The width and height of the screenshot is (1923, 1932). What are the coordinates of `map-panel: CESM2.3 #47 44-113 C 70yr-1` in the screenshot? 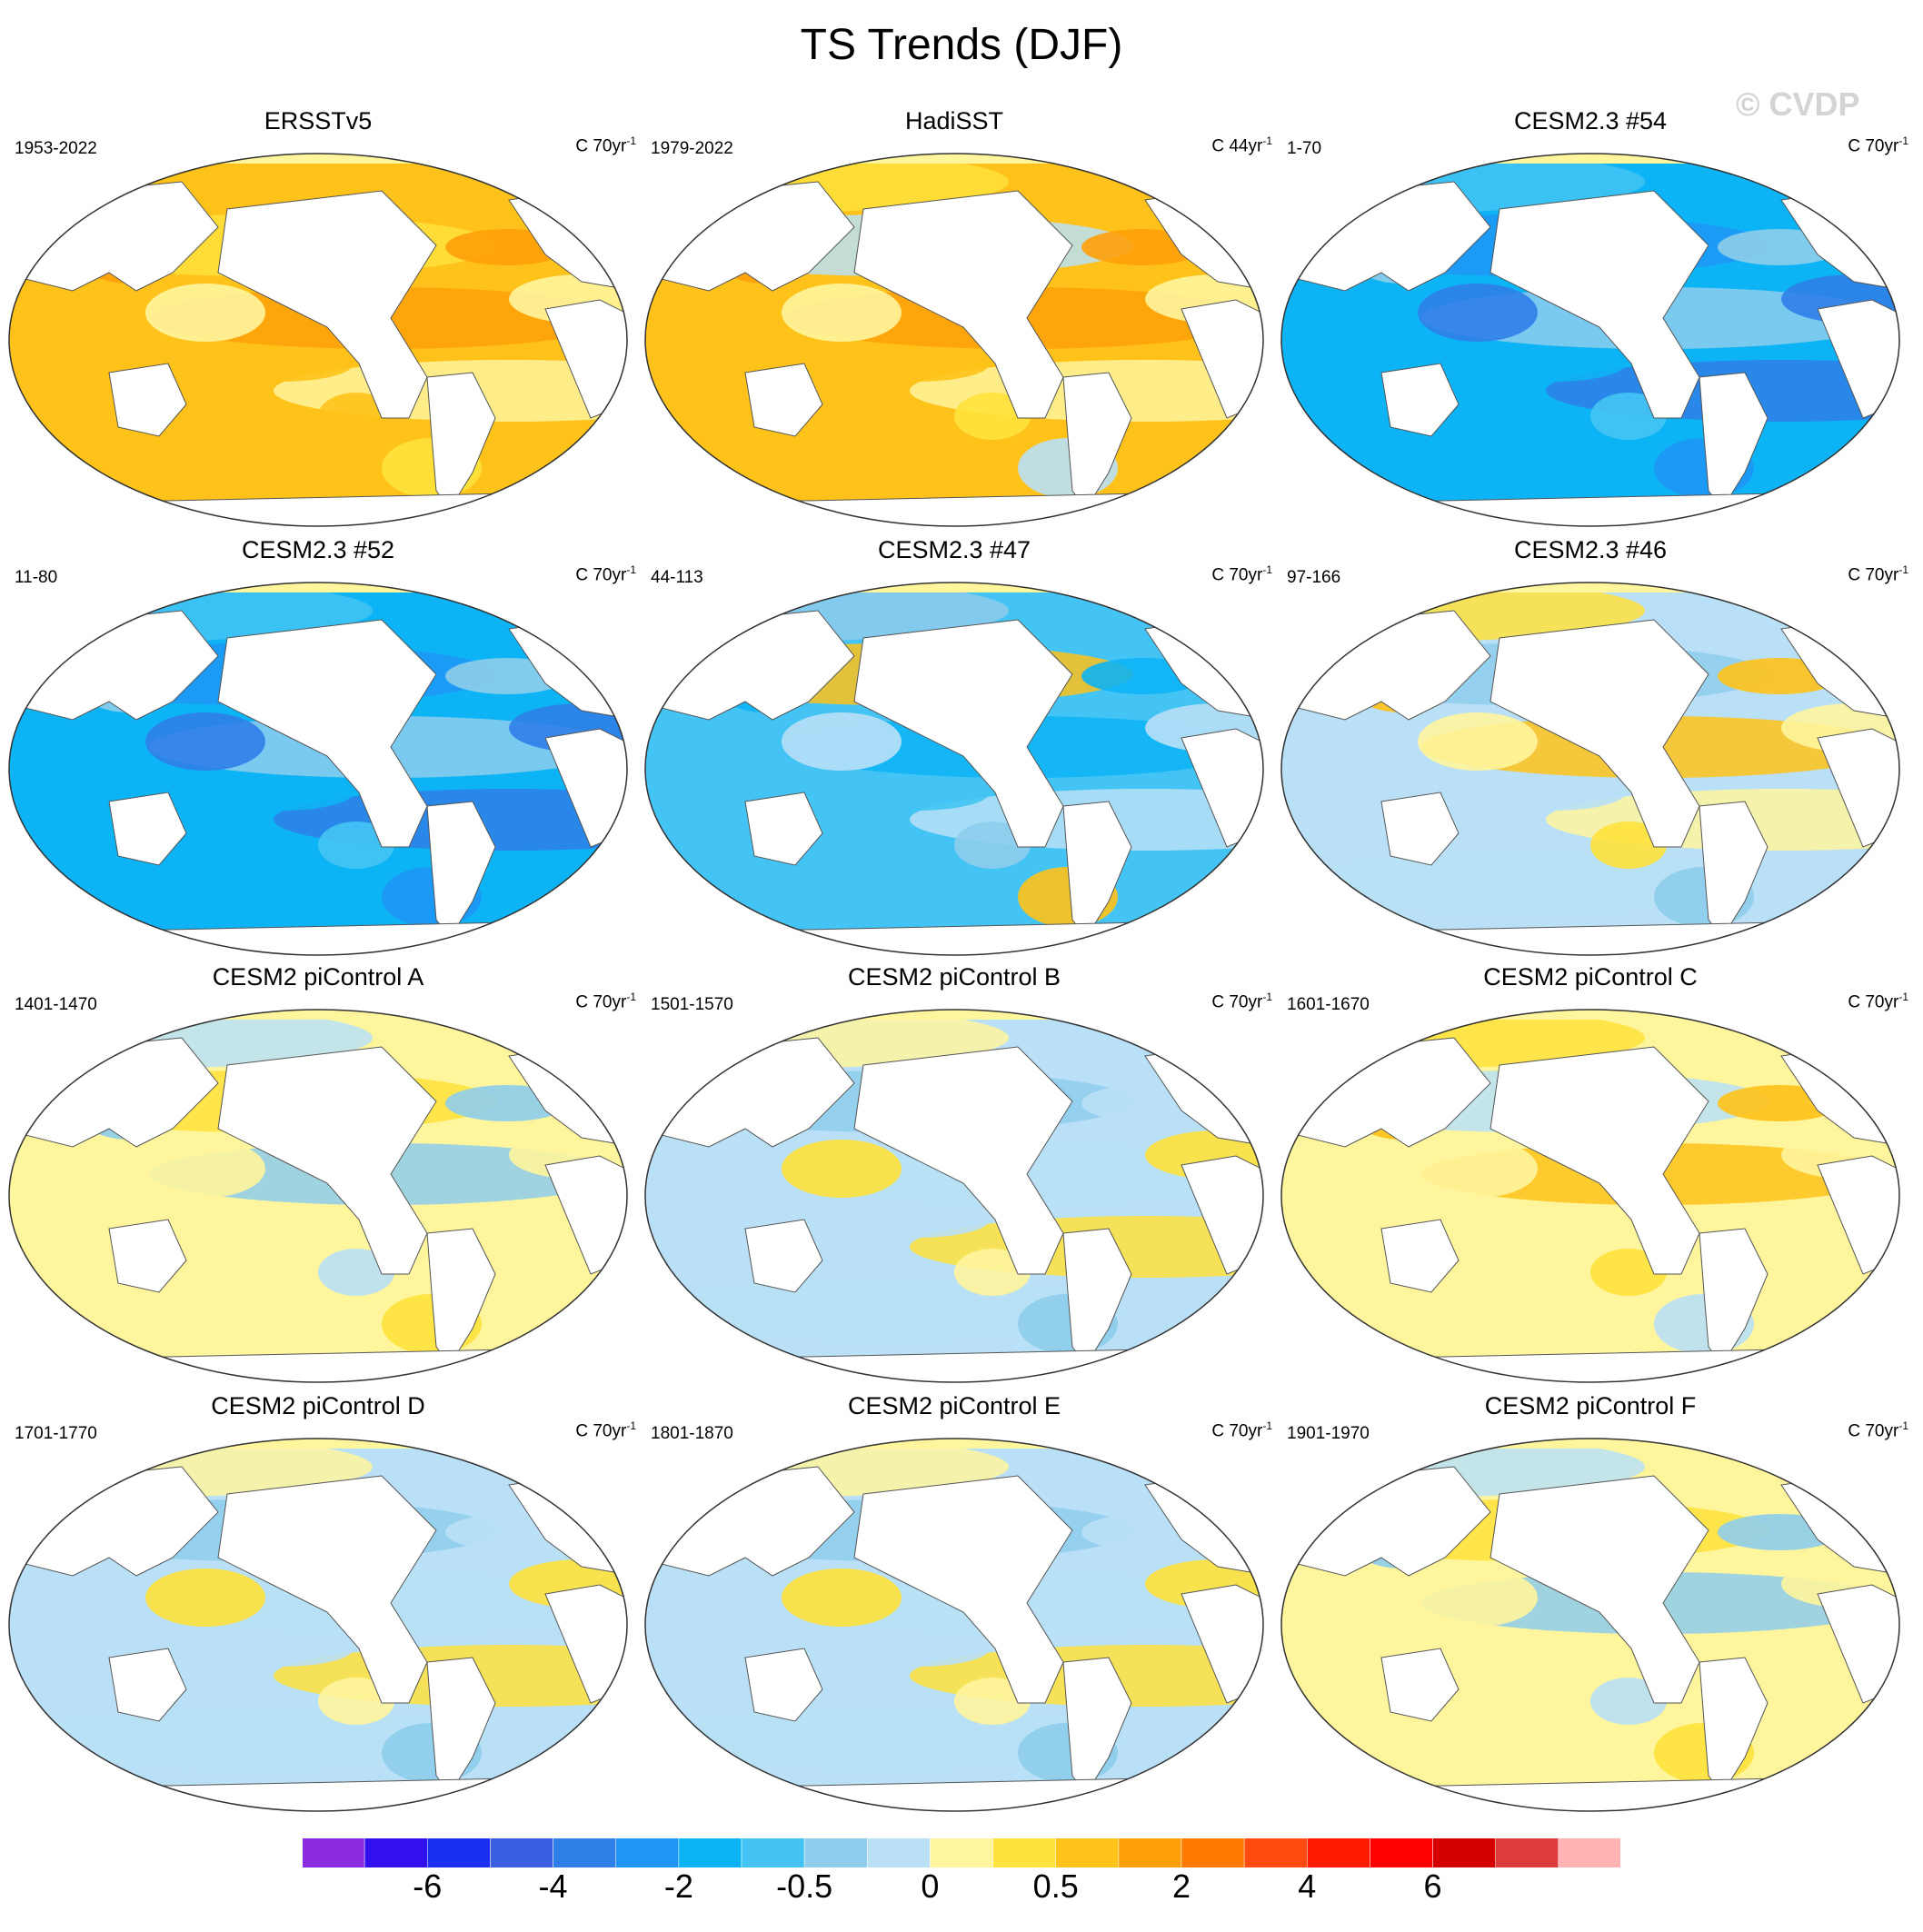 It's located at (954, 750).